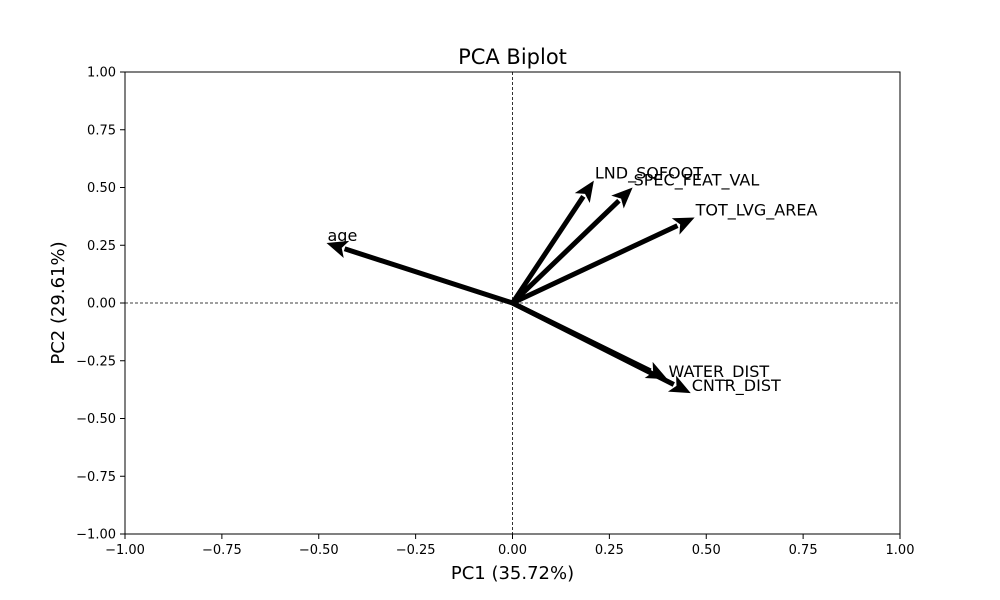 The width and height of the screenshot is (1000, 600). I want to click on loading-arrow-head-age, so click(338, 249).